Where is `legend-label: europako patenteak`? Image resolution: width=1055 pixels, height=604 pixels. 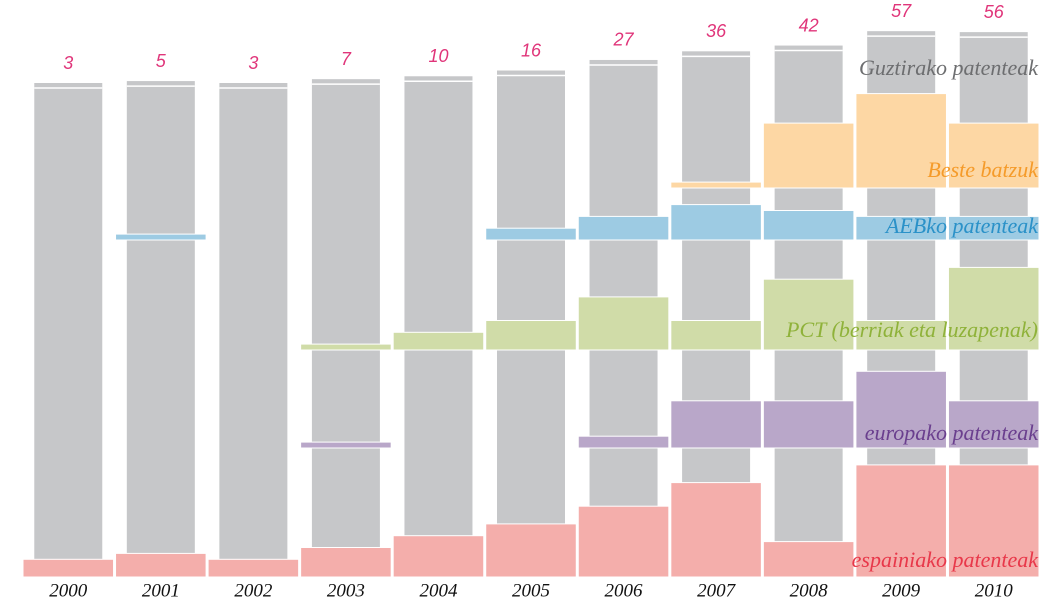
legend-label: europako patenteak is located at coordinates (952, 432).